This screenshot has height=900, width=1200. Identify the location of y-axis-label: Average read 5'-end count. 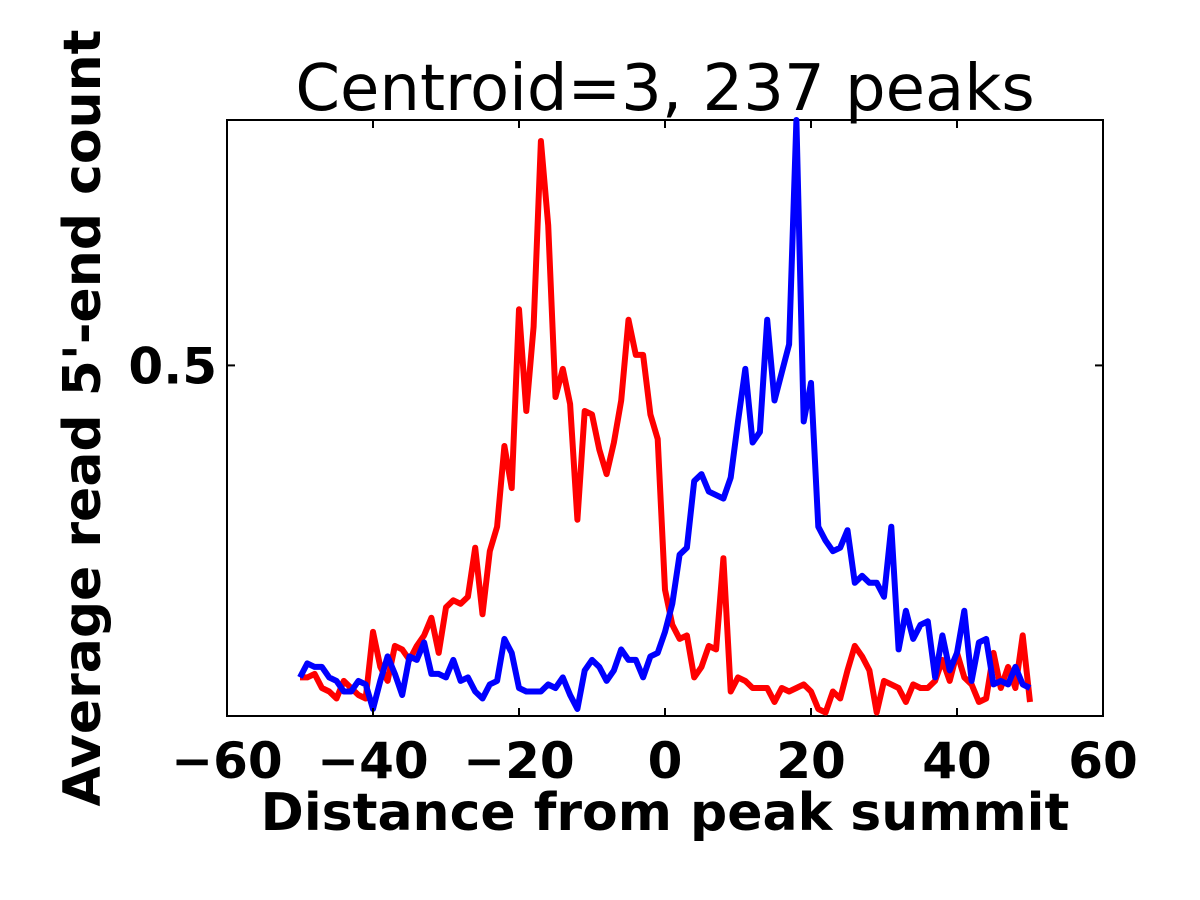
(83, 418).